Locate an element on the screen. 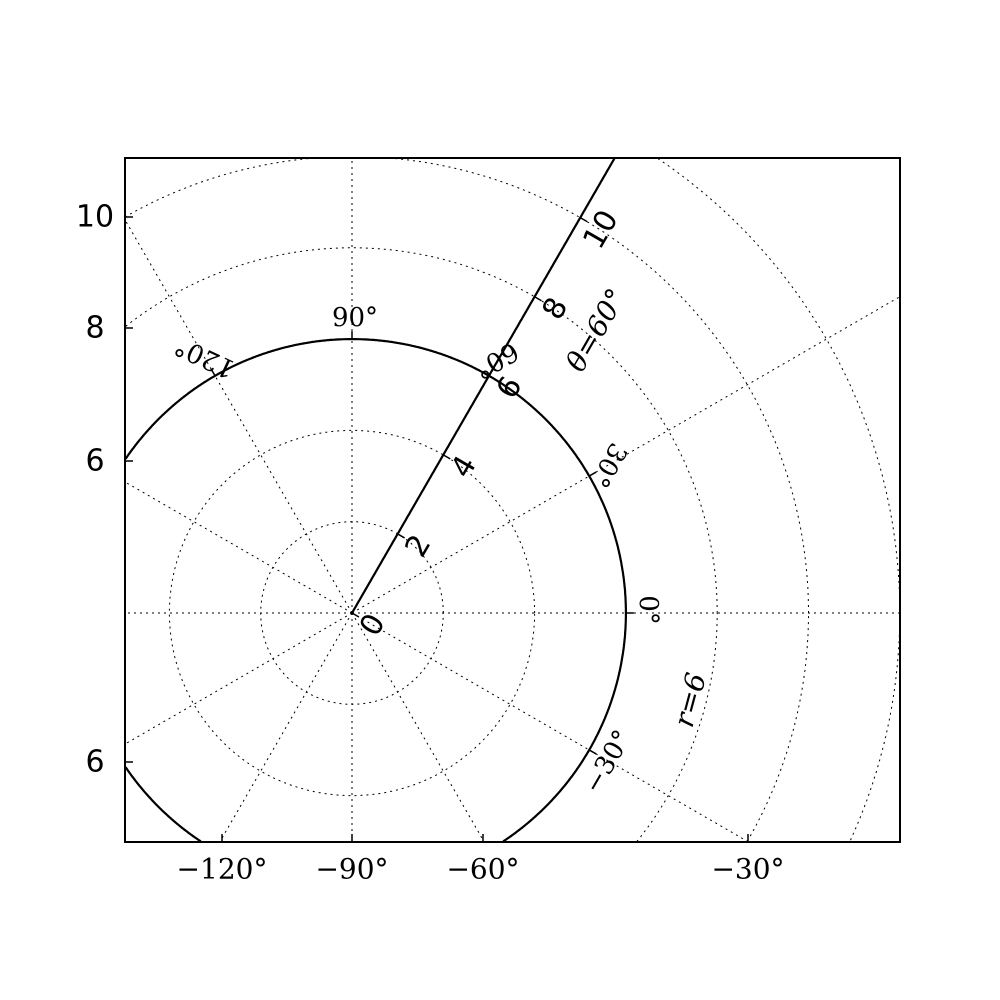 The image size is (1000, 1000). ray-tick-label: 4 is located at coordinates (464, 467).